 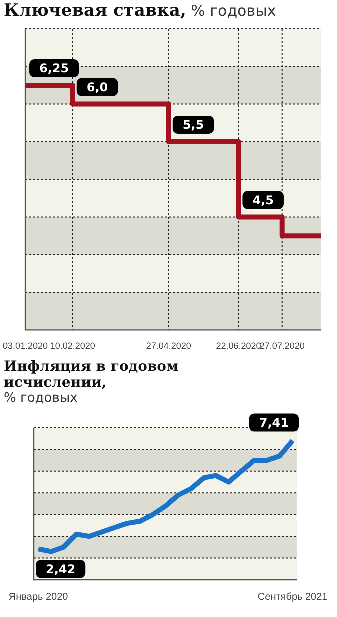 What do you see at coordinates (91, 374) in the screenshot?
I see `chart-title: Инфляция в годовом исчислении,` at bounding box center [91, 374].